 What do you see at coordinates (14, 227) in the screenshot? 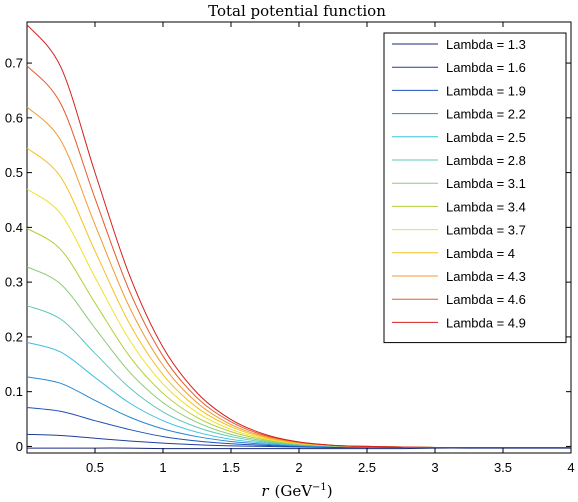
I see `y-tick-label: 0.4` at bounding box center [14, 227].